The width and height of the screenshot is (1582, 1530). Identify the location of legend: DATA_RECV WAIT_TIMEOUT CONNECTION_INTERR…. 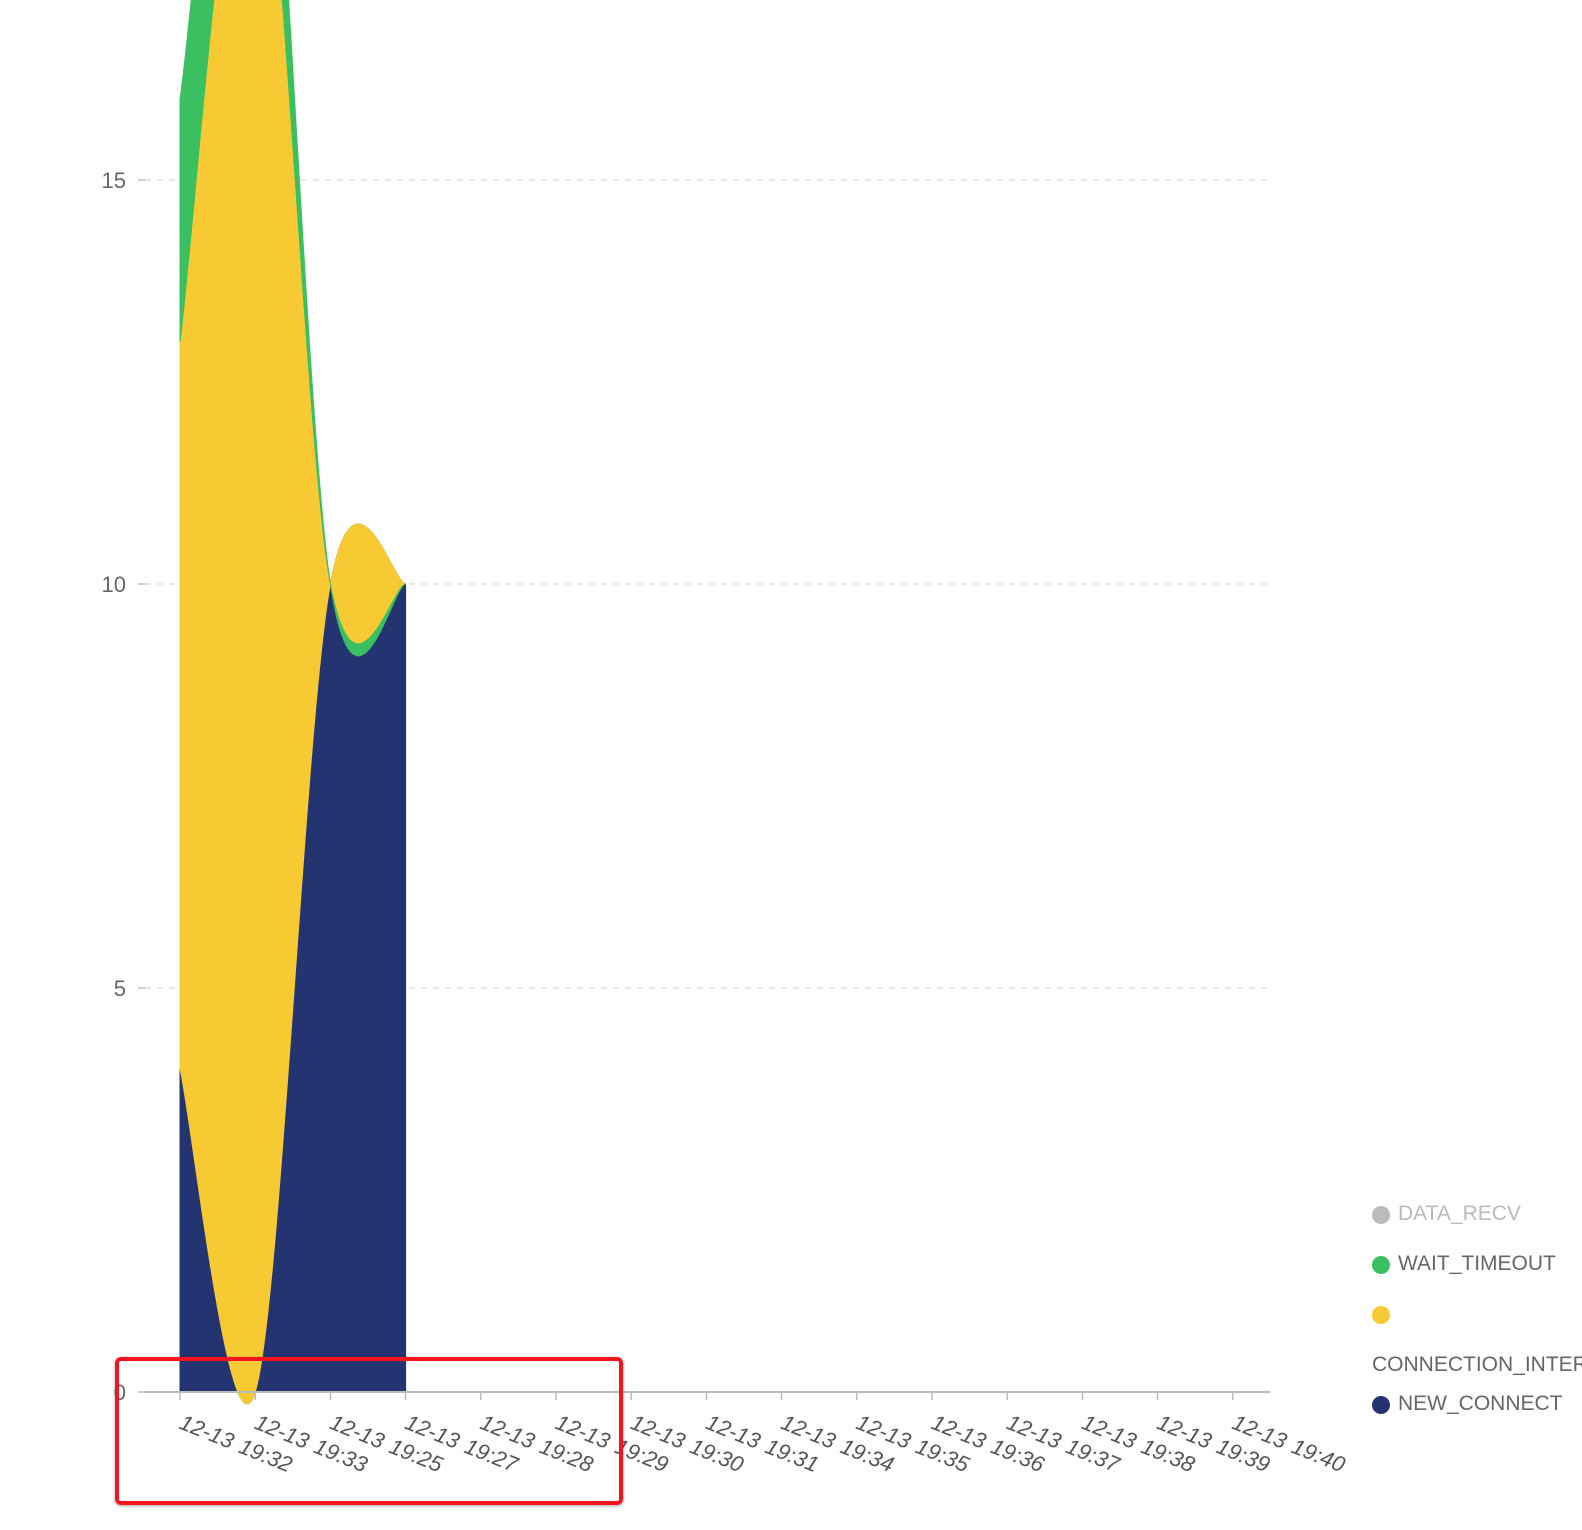
(1477, 1322).